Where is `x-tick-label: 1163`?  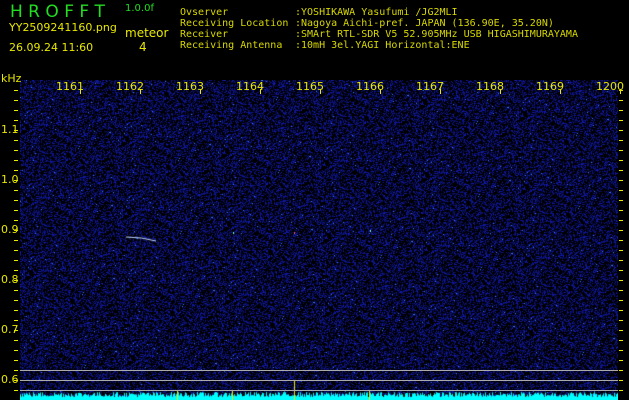
x-tick-label: 1163 is located at coordinates (190, 86).